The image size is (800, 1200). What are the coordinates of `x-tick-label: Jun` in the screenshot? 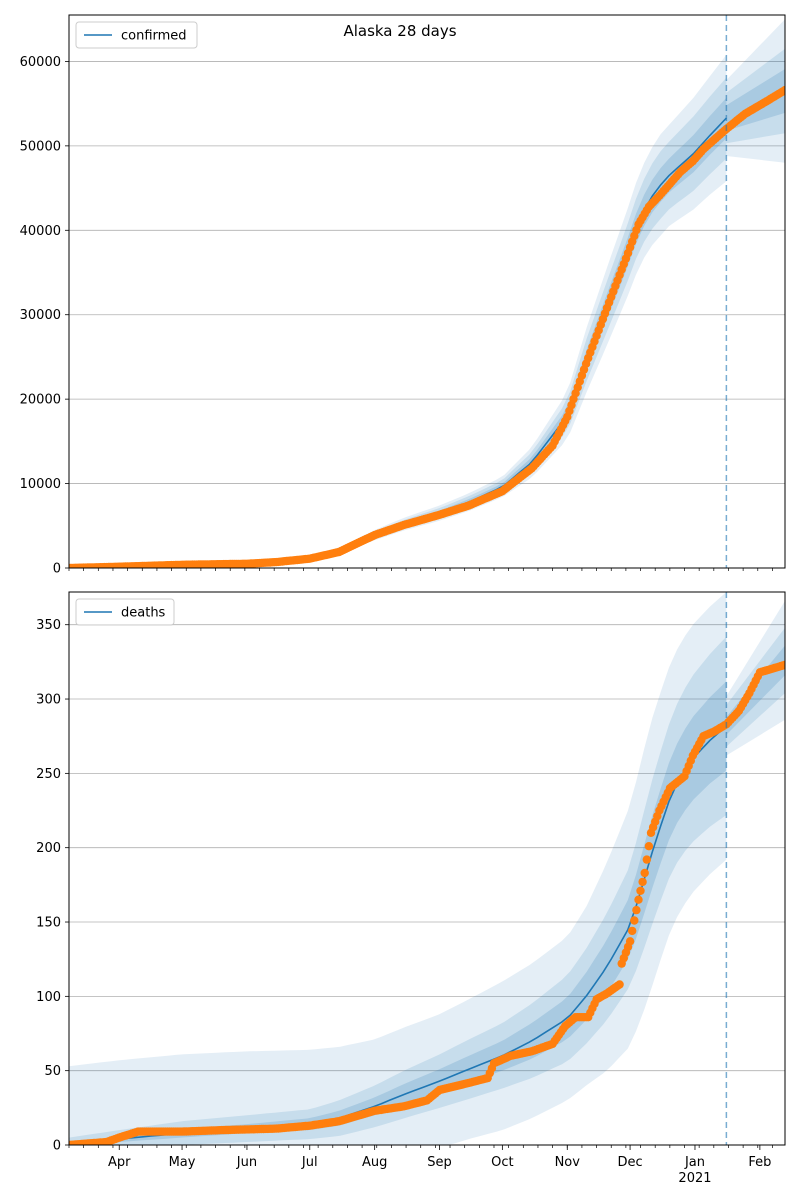 It's located at (246, 1162).